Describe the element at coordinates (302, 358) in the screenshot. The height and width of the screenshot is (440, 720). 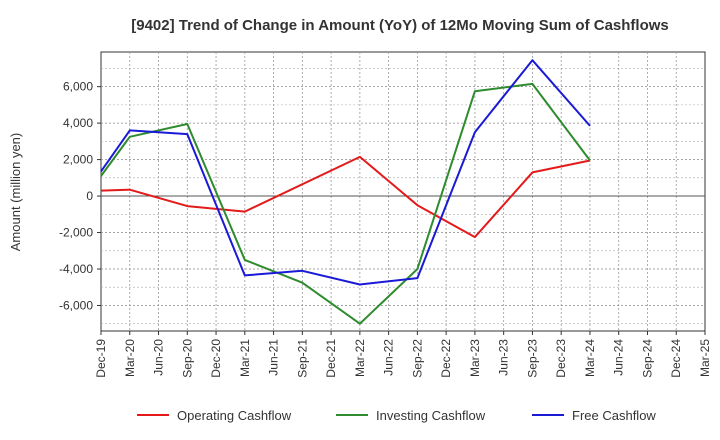
I see `x-tick-label: Sep-21` at that location.